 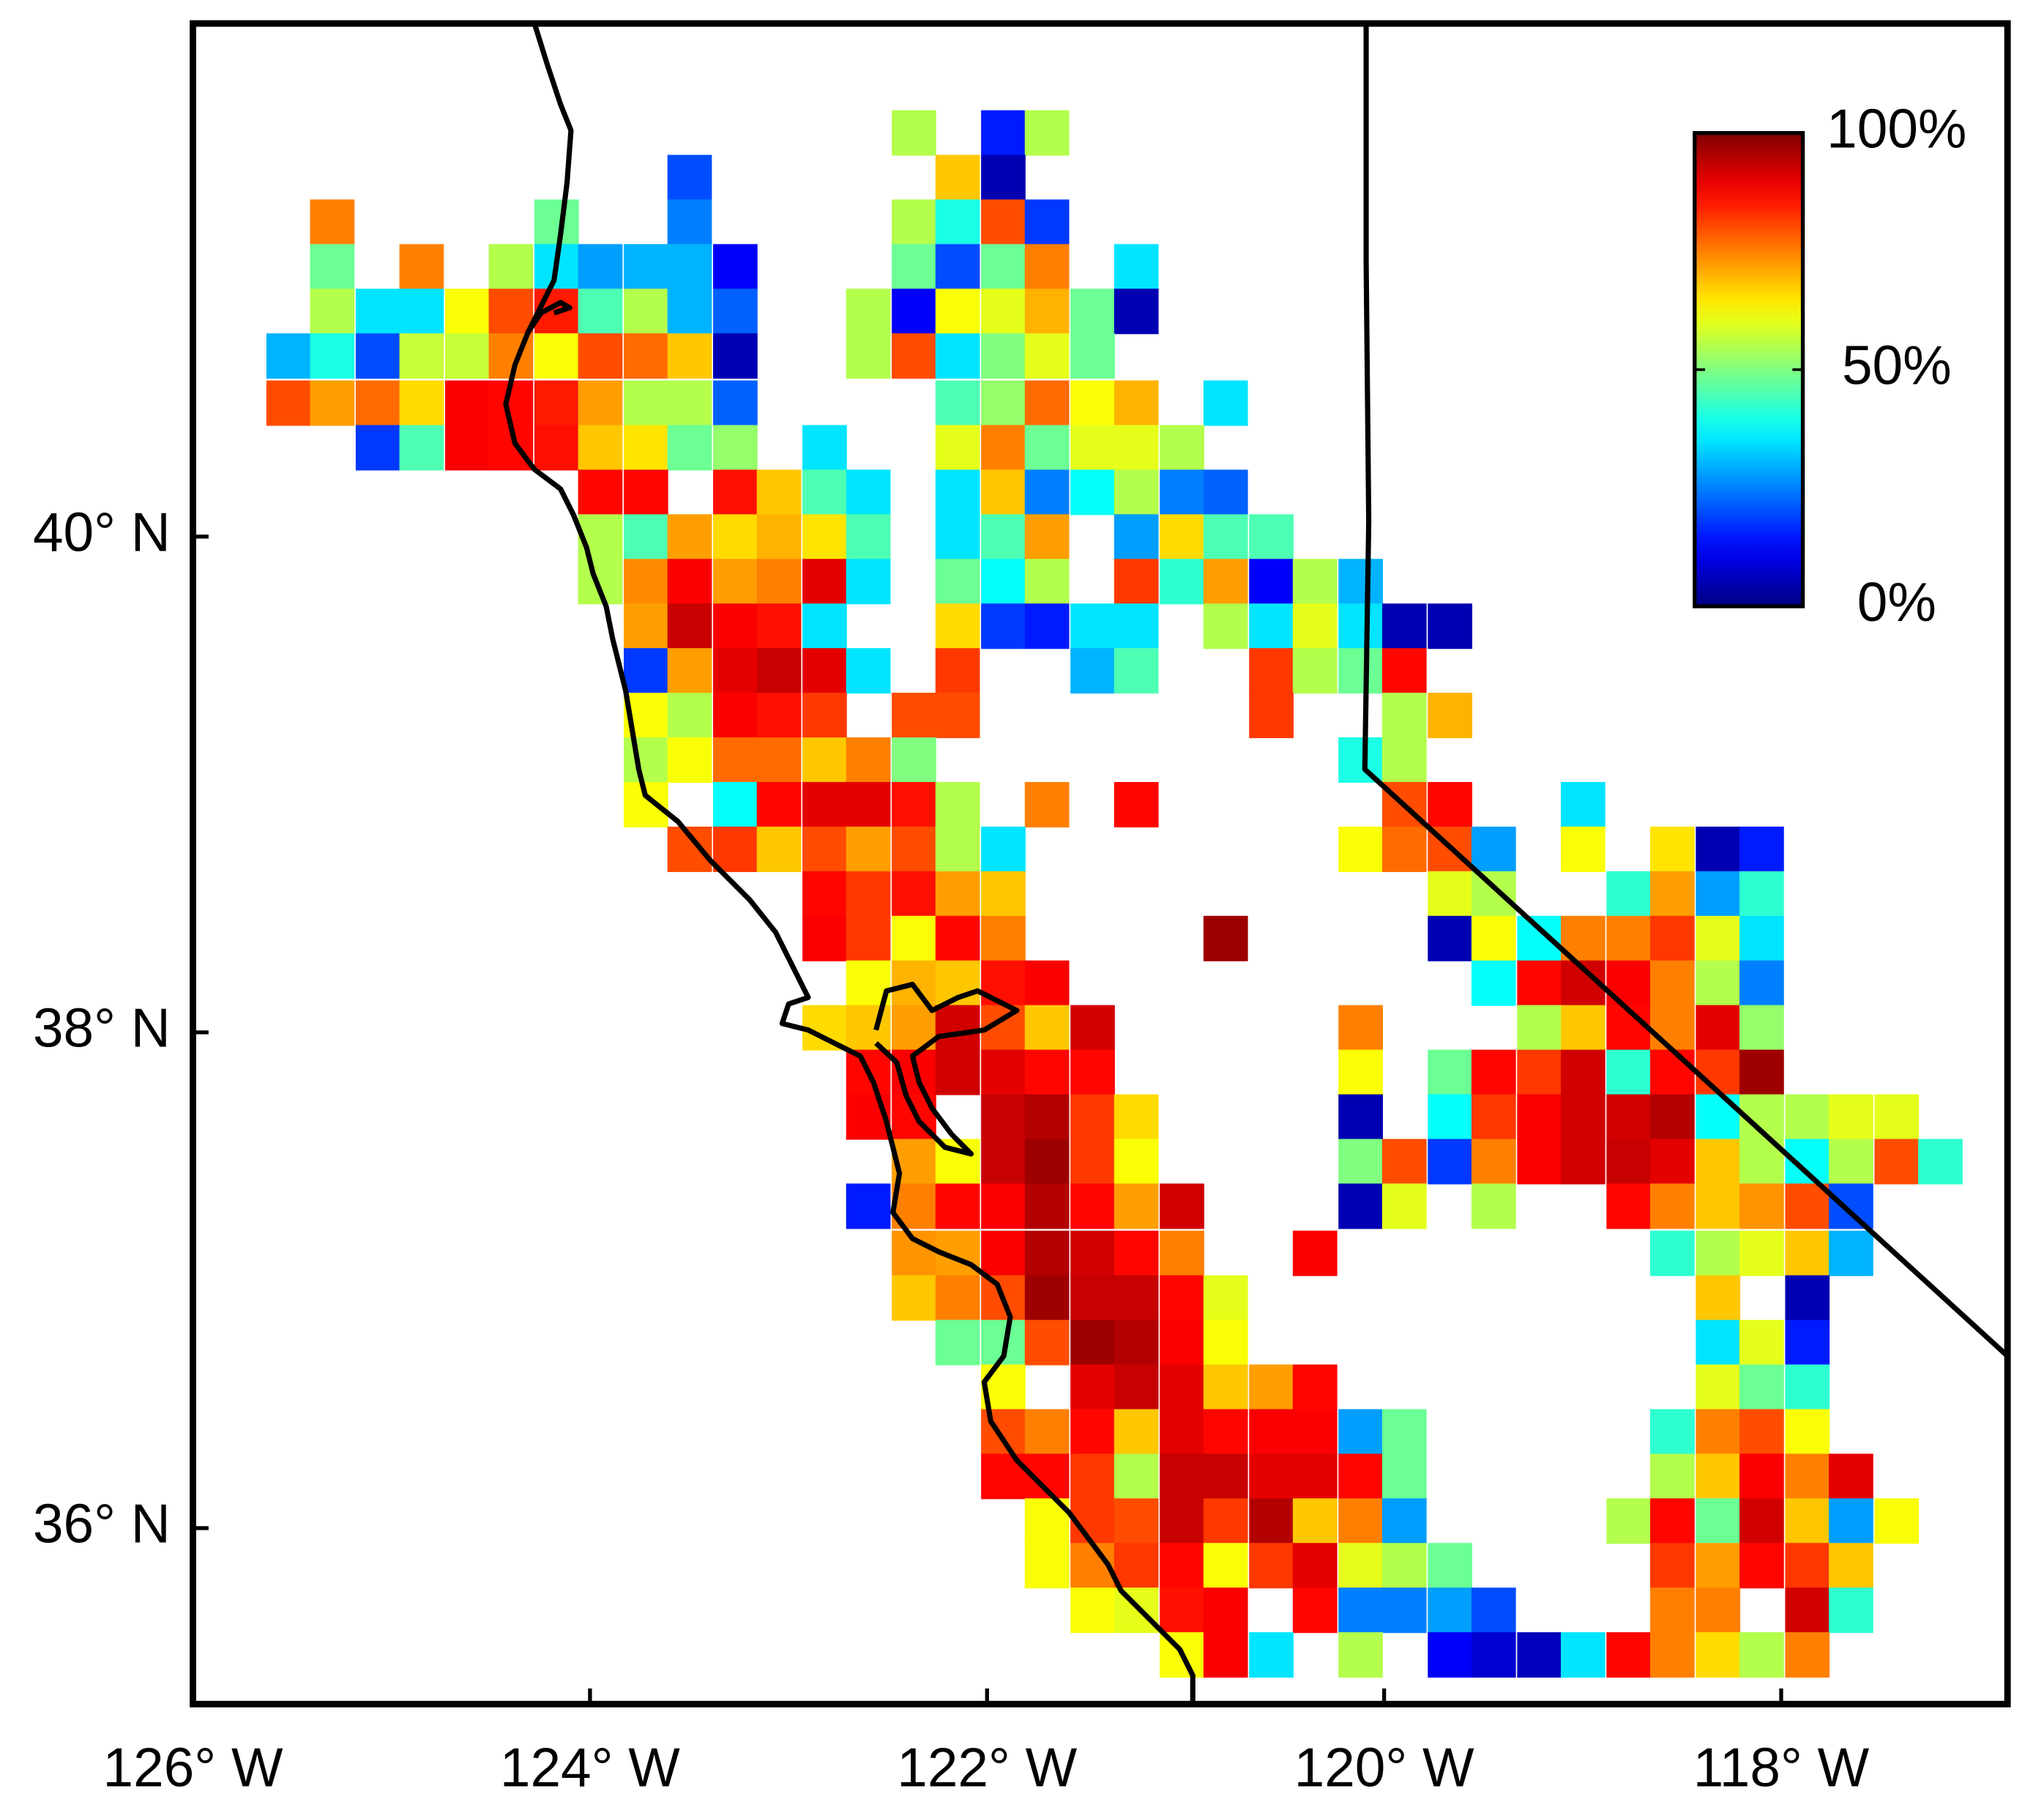 I want to click on colorbar-tick-label: 0%, so click(x=1896, y=602).